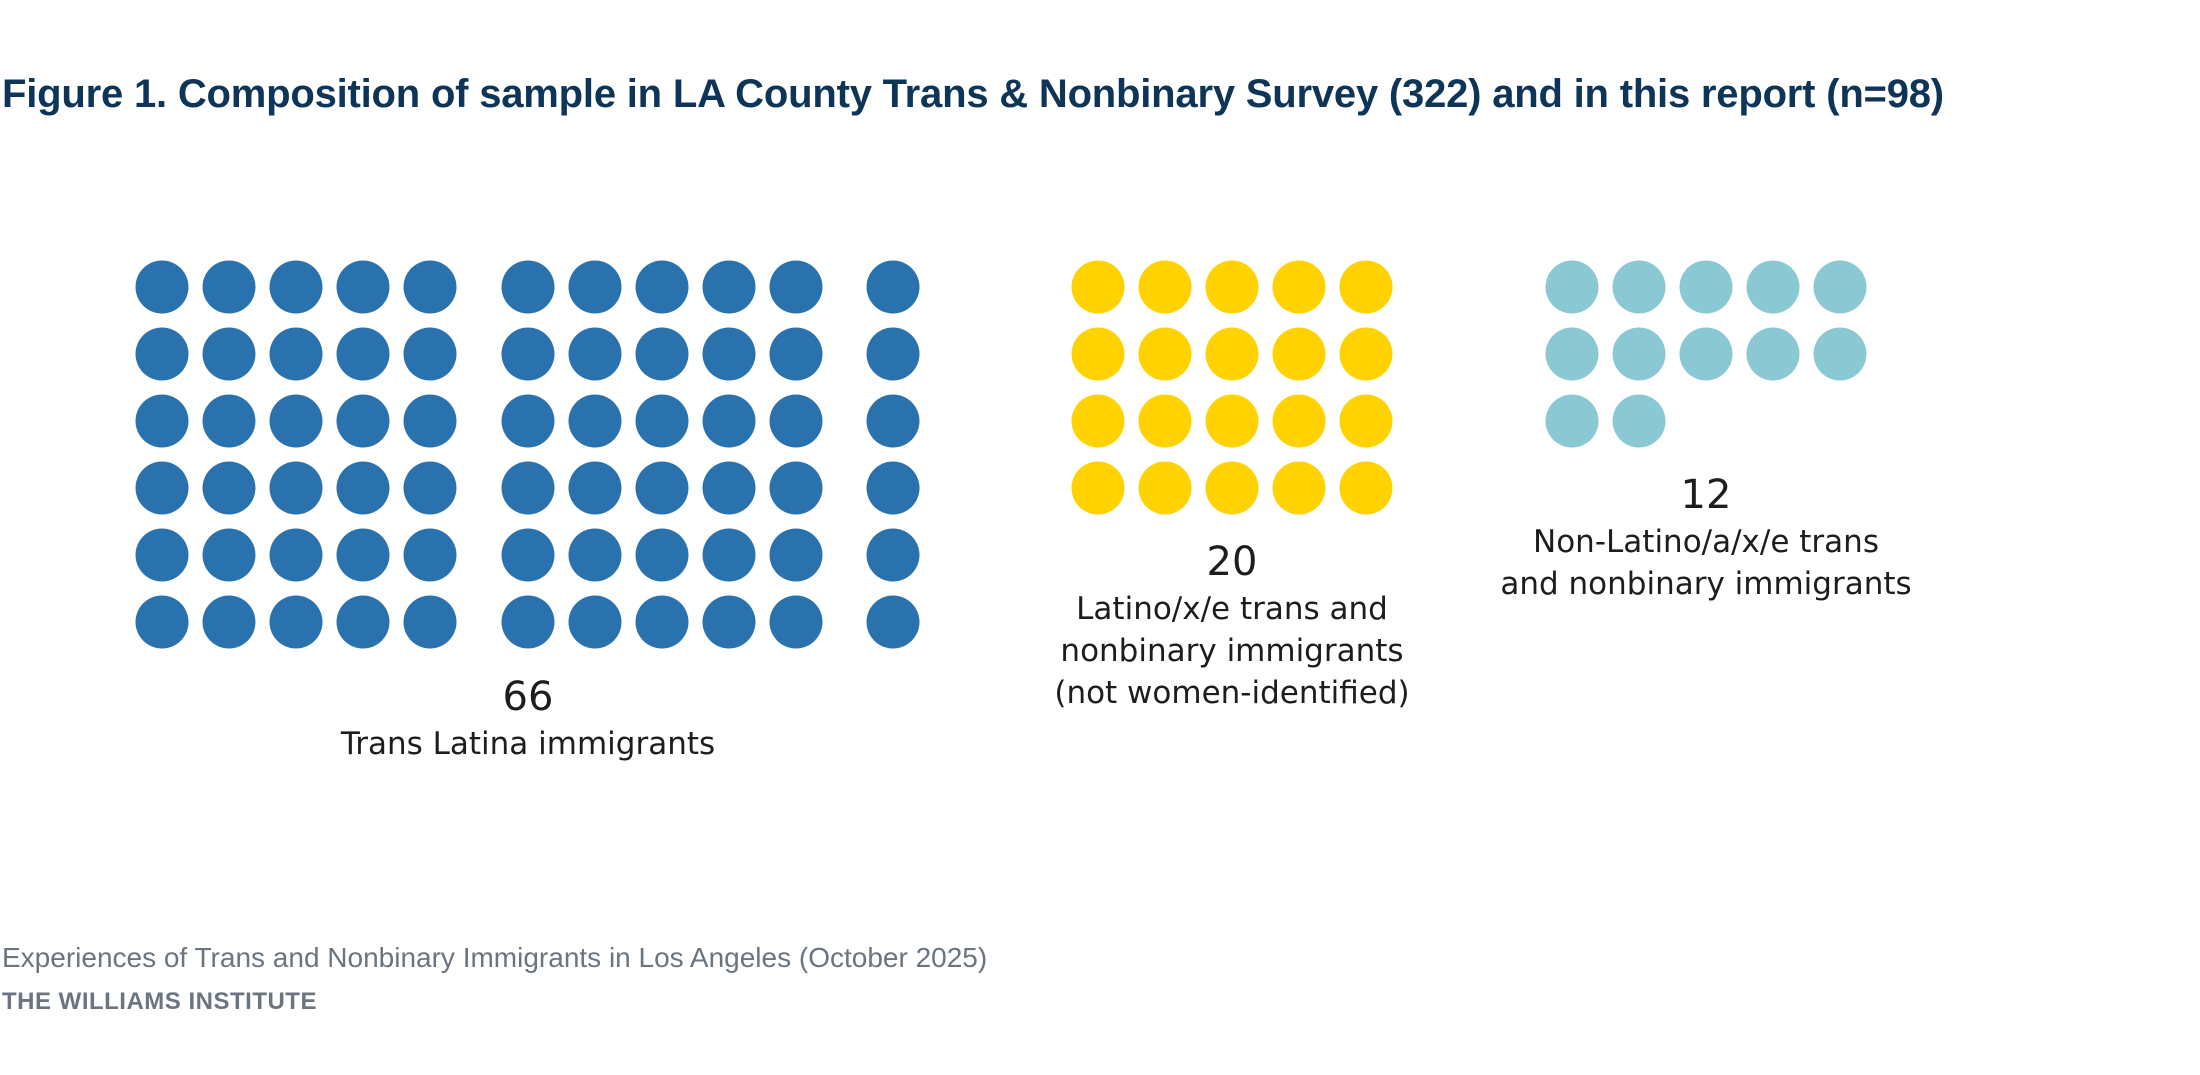 This screenshot has width=2200, height=1075. Describe the element at coordinates (1705, 584) in the screenshot. I see `group-label-non-latino-a-x-e-trans-and-nonbinary-immigrants: and nonbinary immigrants` at that location.